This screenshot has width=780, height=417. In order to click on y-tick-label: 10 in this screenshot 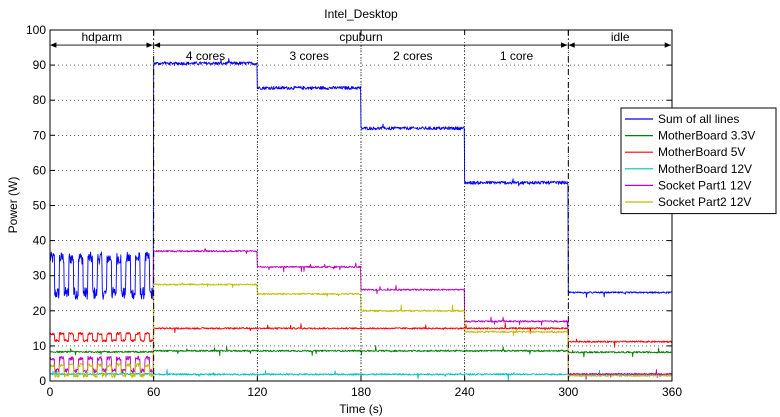, I will do `click(40, 346)`.